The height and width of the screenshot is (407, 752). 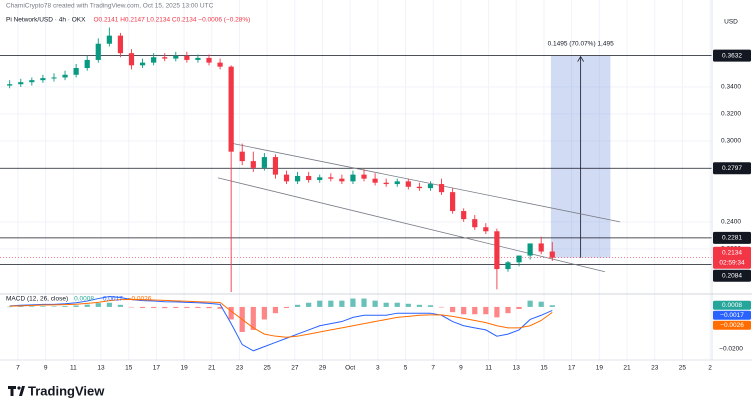 I want to click on macd-macd-line, so click(x=281, y=323).